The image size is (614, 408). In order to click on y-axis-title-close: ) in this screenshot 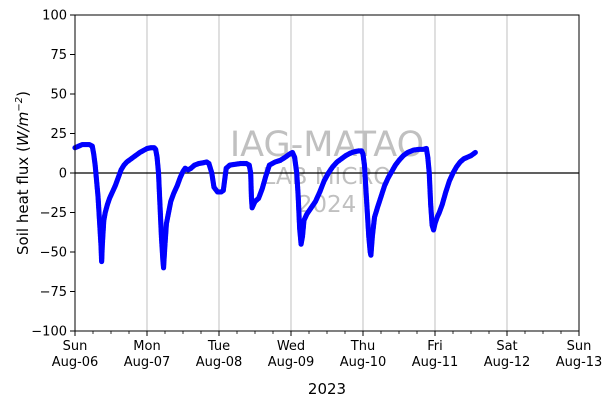, I will do `click(23, 94)`.